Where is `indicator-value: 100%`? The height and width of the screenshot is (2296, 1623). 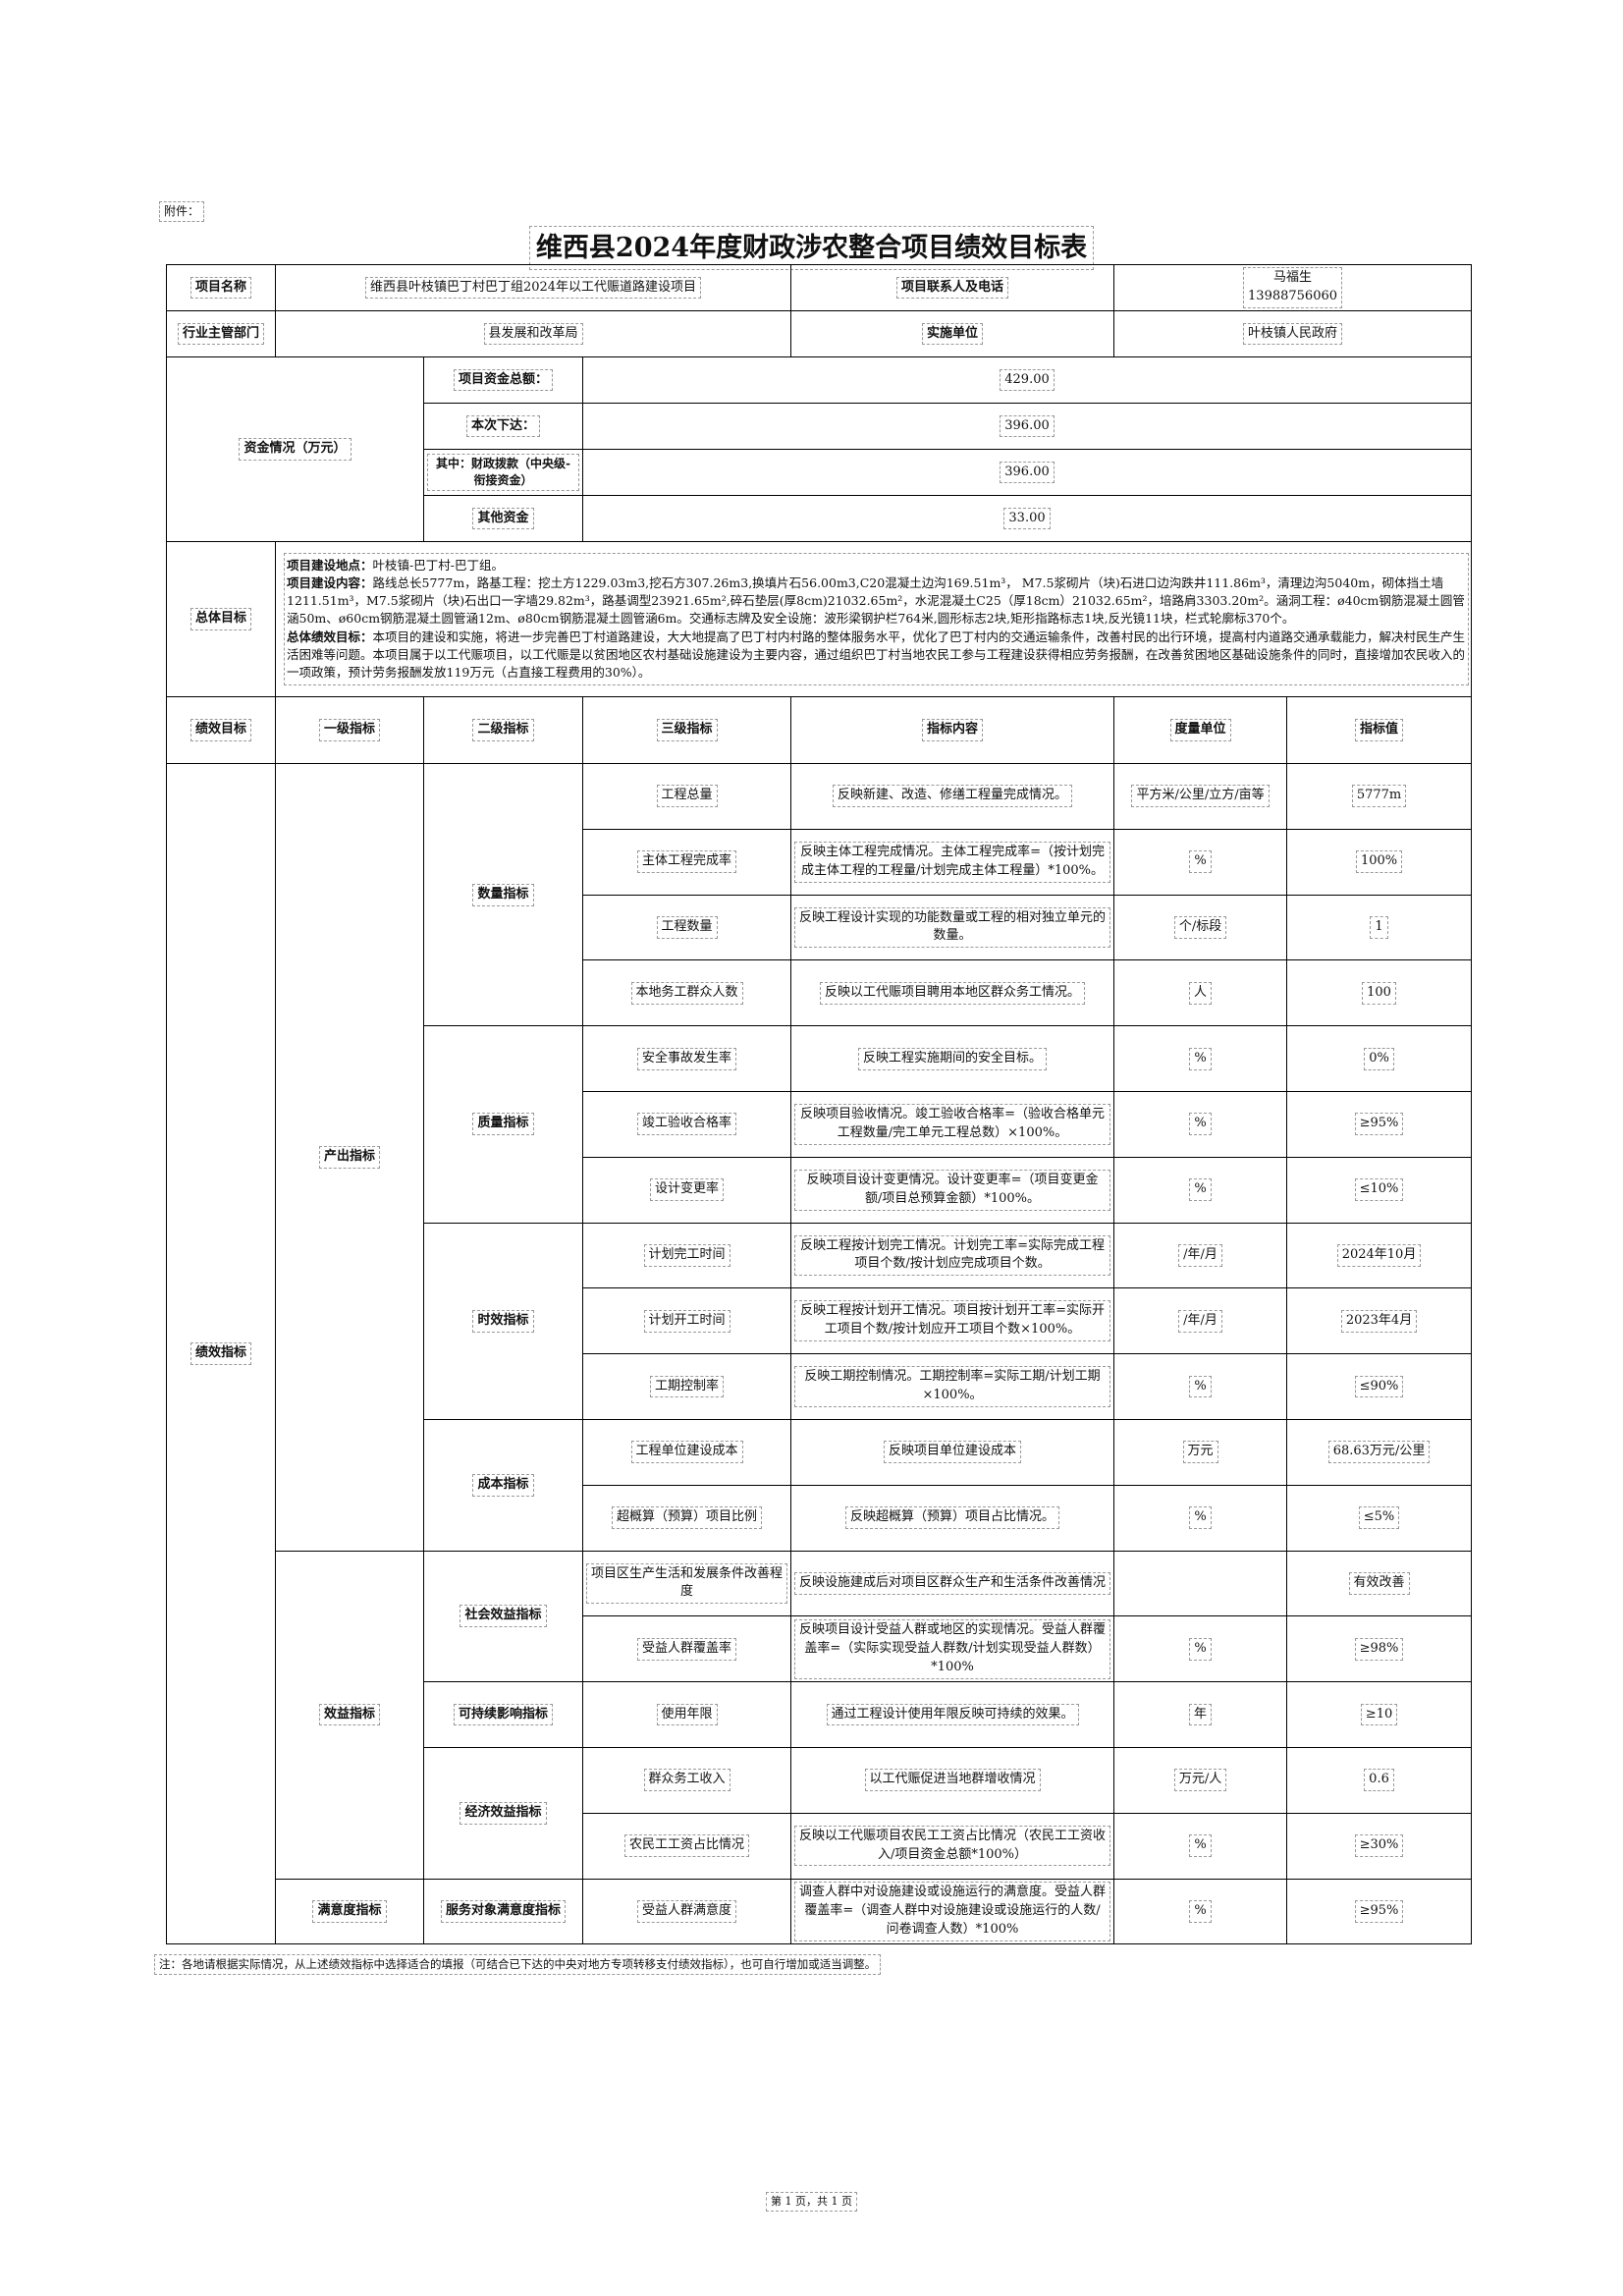 indicator-value: 100% is located at coordinates (1380, 862).